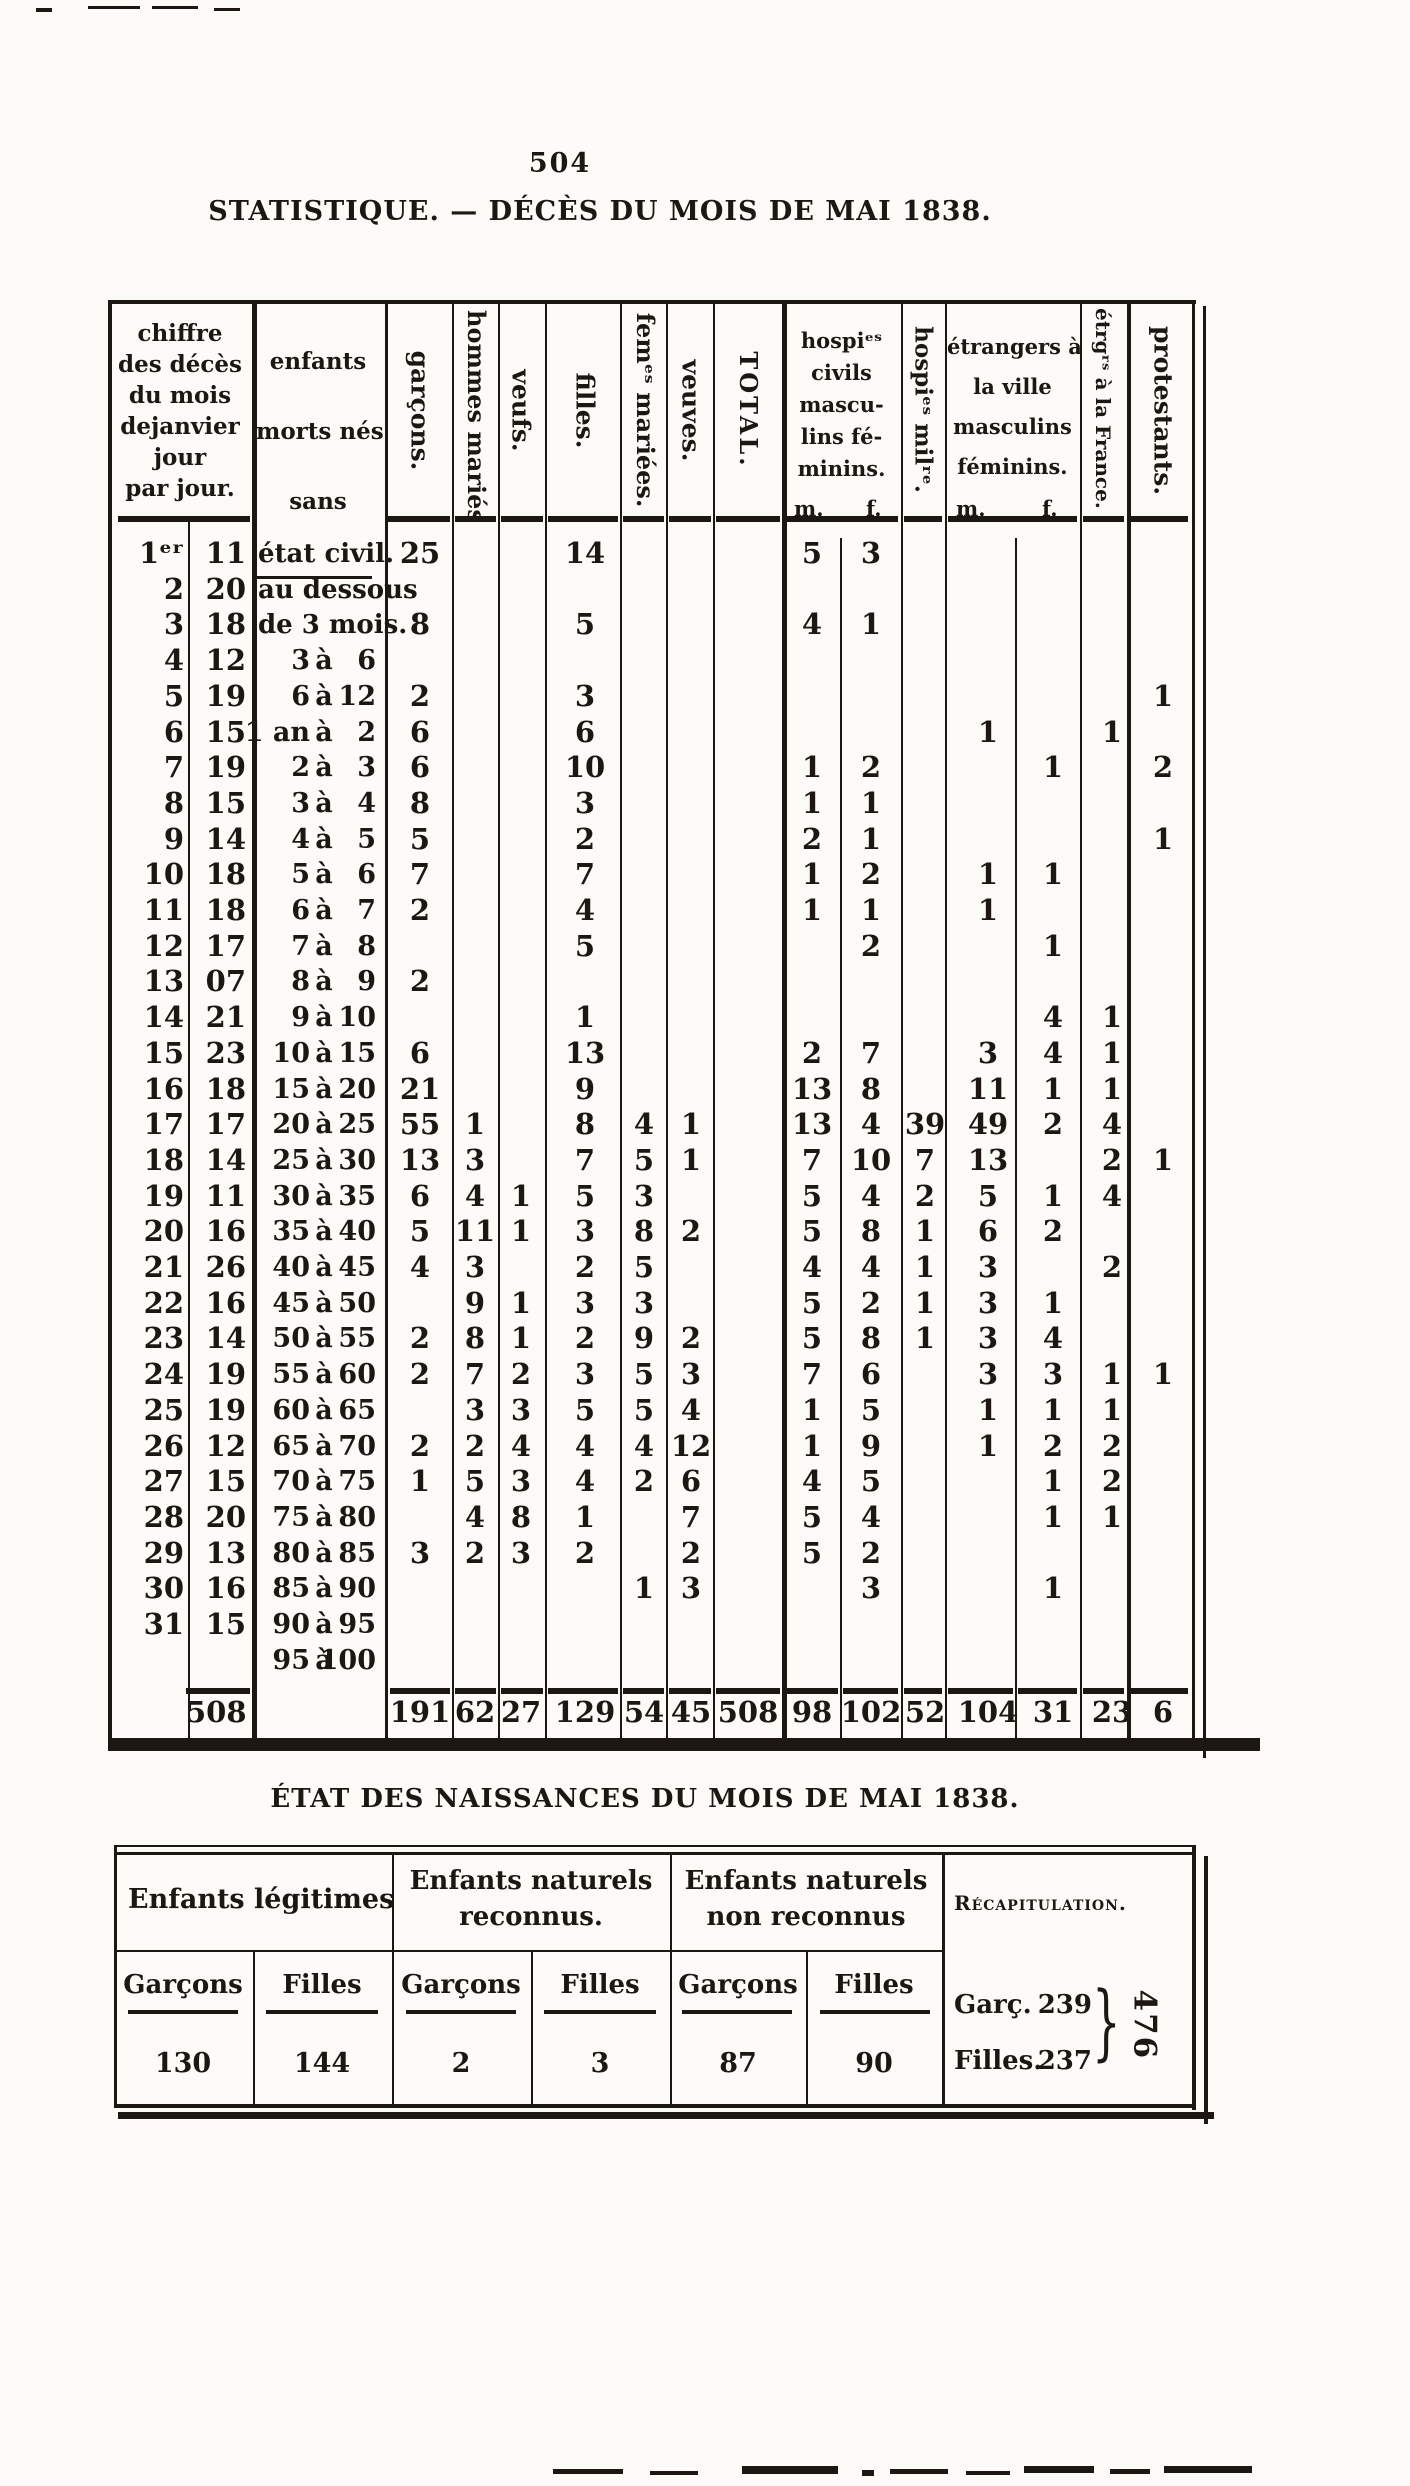 This screenshot has width=1410, height=2486. Describe the element at coordinates (655, 1846) in the screenshot. I see `naissances-border-top-outer` at that location.